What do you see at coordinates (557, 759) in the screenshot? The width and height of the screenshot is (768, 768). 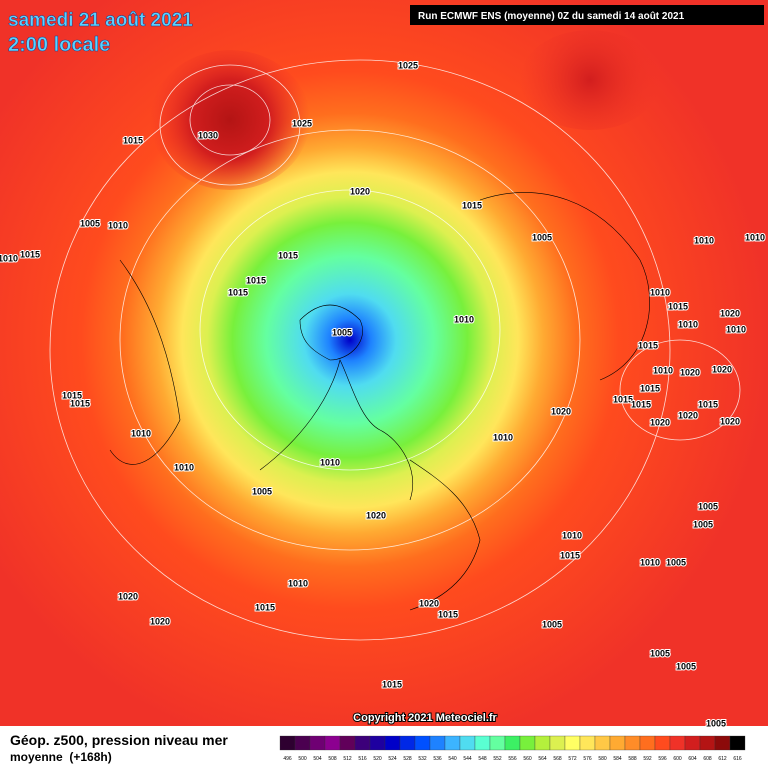 I see `legend-label: 568` at bounding box center [557, 759].